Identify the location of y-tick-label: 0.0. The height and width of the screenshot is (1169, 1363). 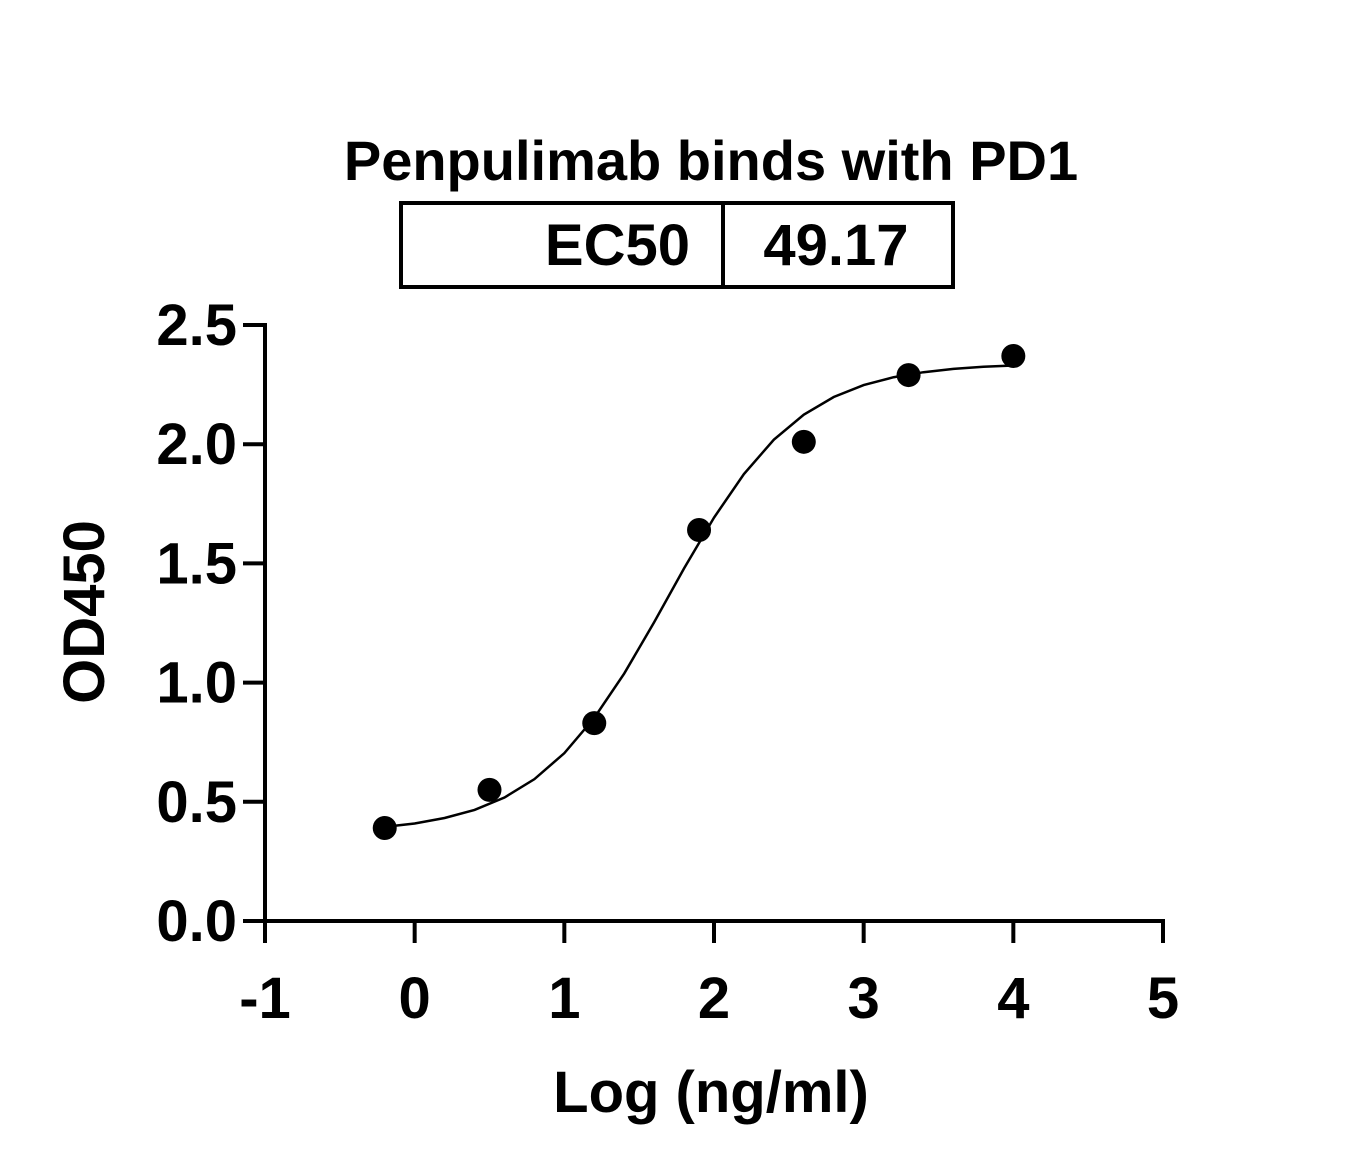
(196, 921).